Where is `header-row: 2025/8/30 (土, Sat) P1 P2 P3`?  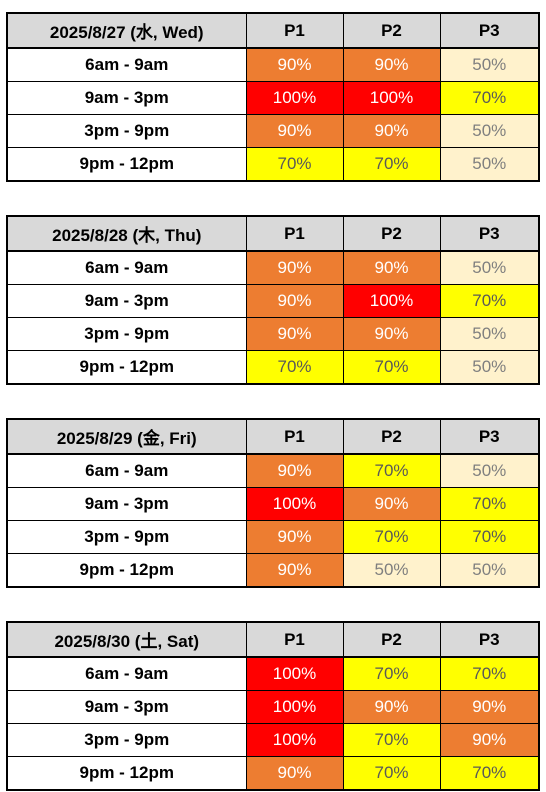
header-row: 2025/8/30 (土, Sat) P1 P2 P3 is located at coordinates (273, 639).